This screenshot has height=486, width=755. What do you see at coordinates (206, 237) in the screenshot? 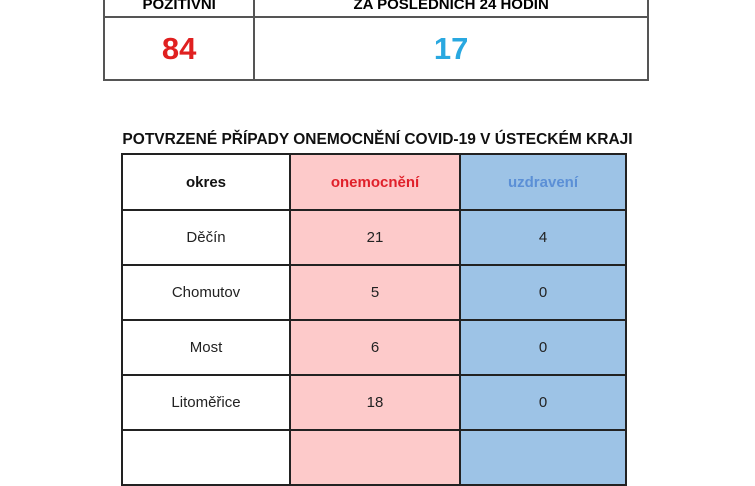
I see `district-cell: Děčín` at bounding box center [206, 237].